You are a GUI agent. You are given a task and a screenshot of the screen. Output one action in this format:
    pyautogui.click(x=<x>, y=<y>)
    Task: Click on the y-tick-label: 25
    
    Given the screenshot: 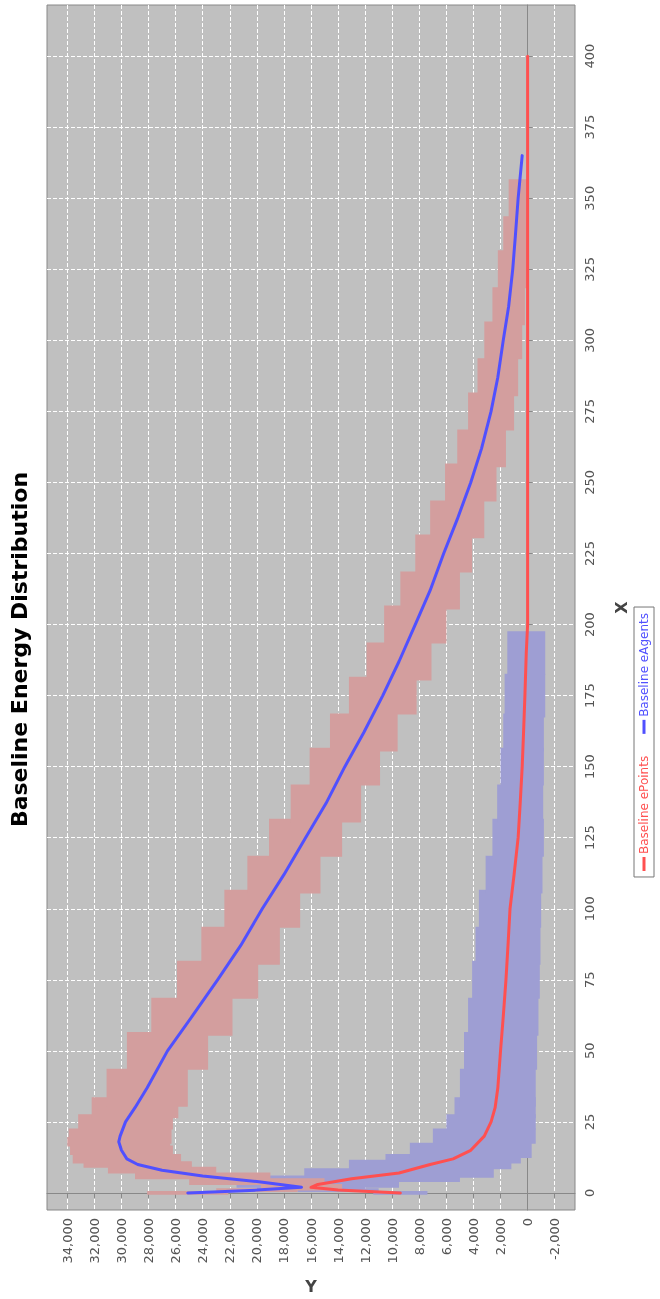 What is the action you would take?
    pyautogui.click(x=589, y=1122)
    